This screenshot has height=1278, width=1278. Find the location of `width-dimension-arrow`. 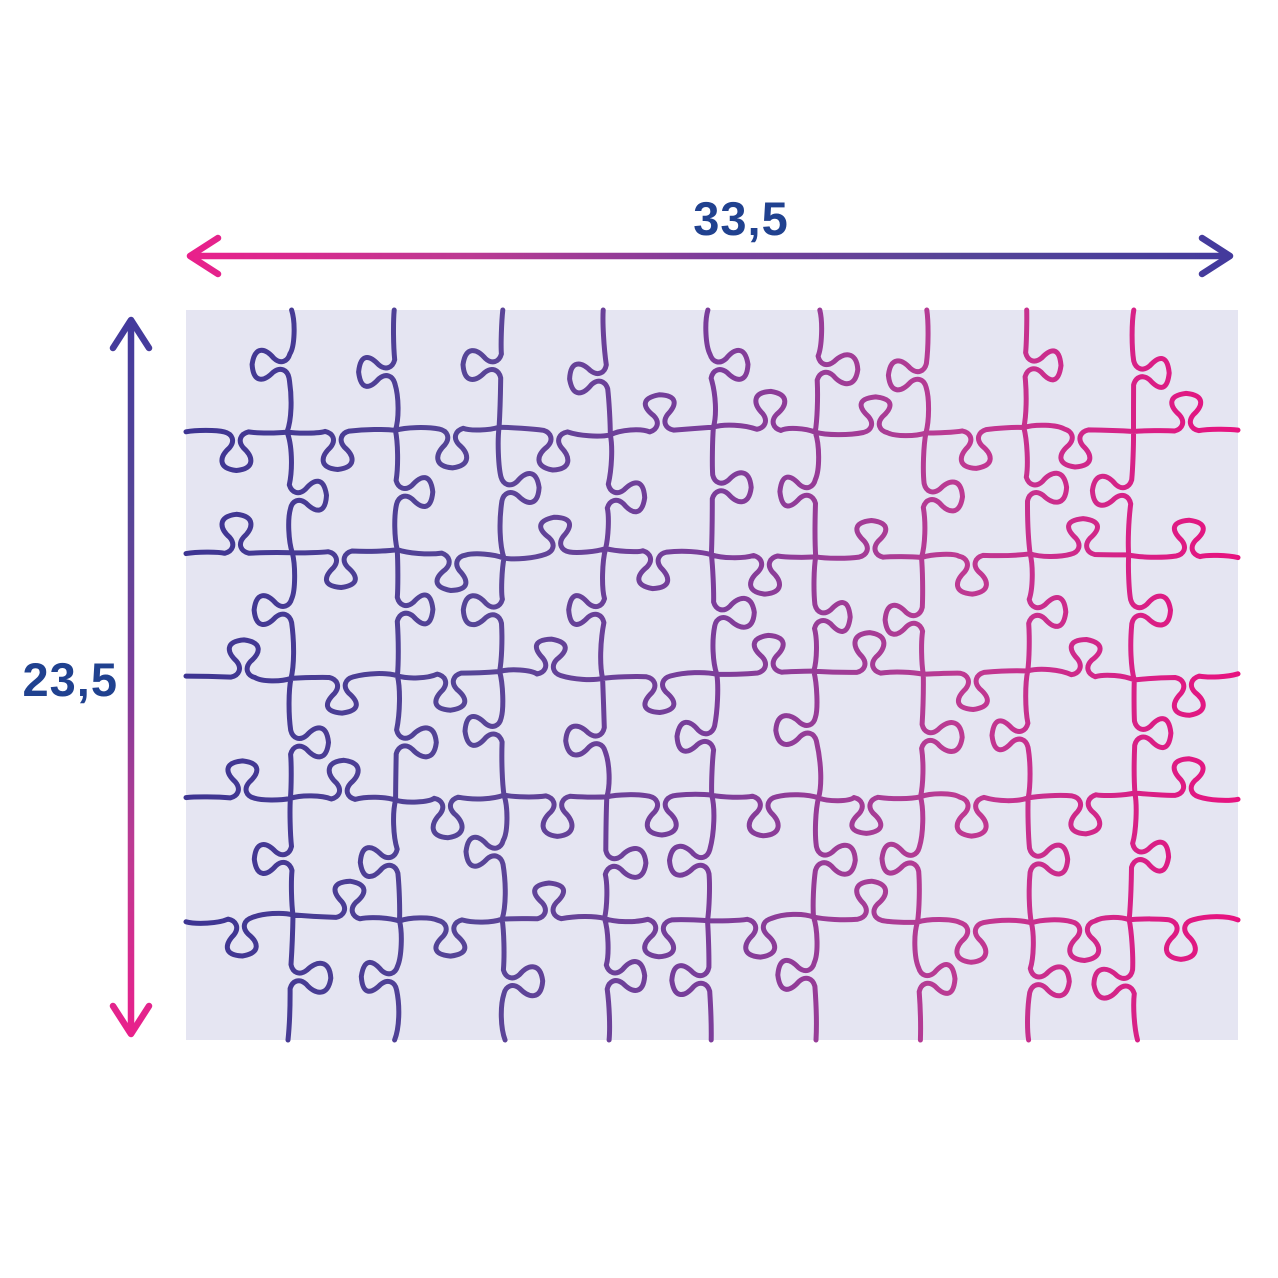

width-dimension-arrow is located at coordinates (710, 256).